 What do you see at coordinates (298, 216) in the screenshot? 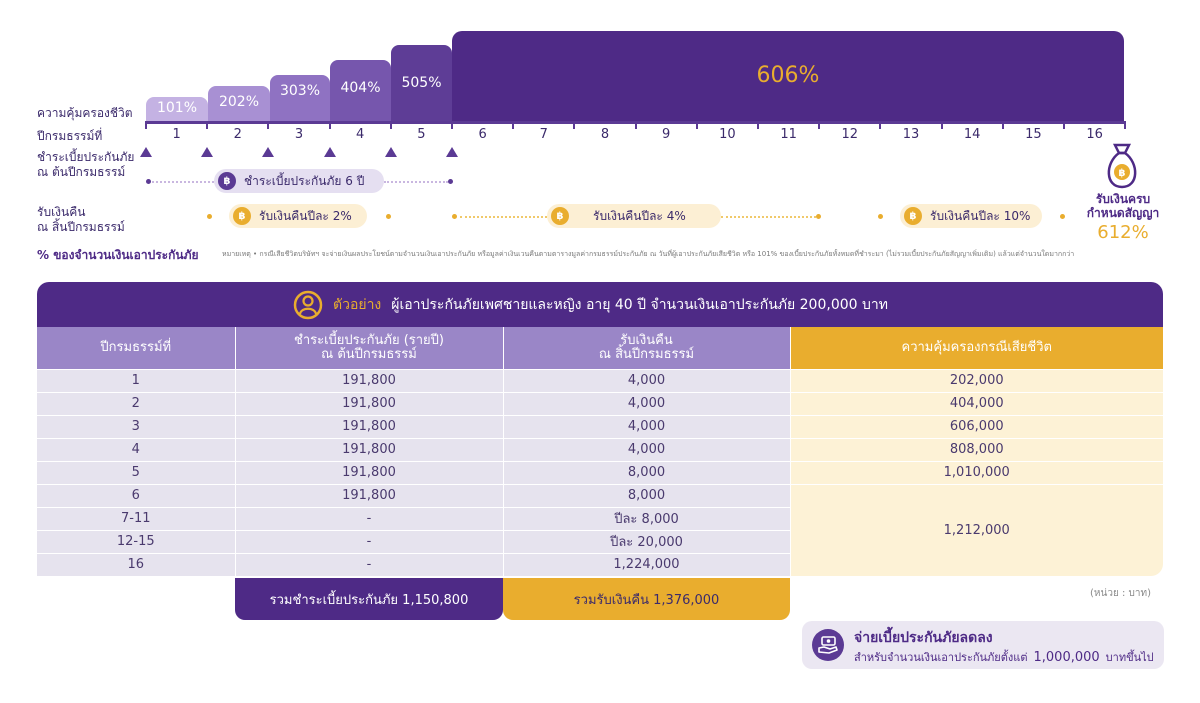
I see `cashback-pill-1: ฿ รับเงินคืนปีละ 2%` at bounding box center [298, 216].